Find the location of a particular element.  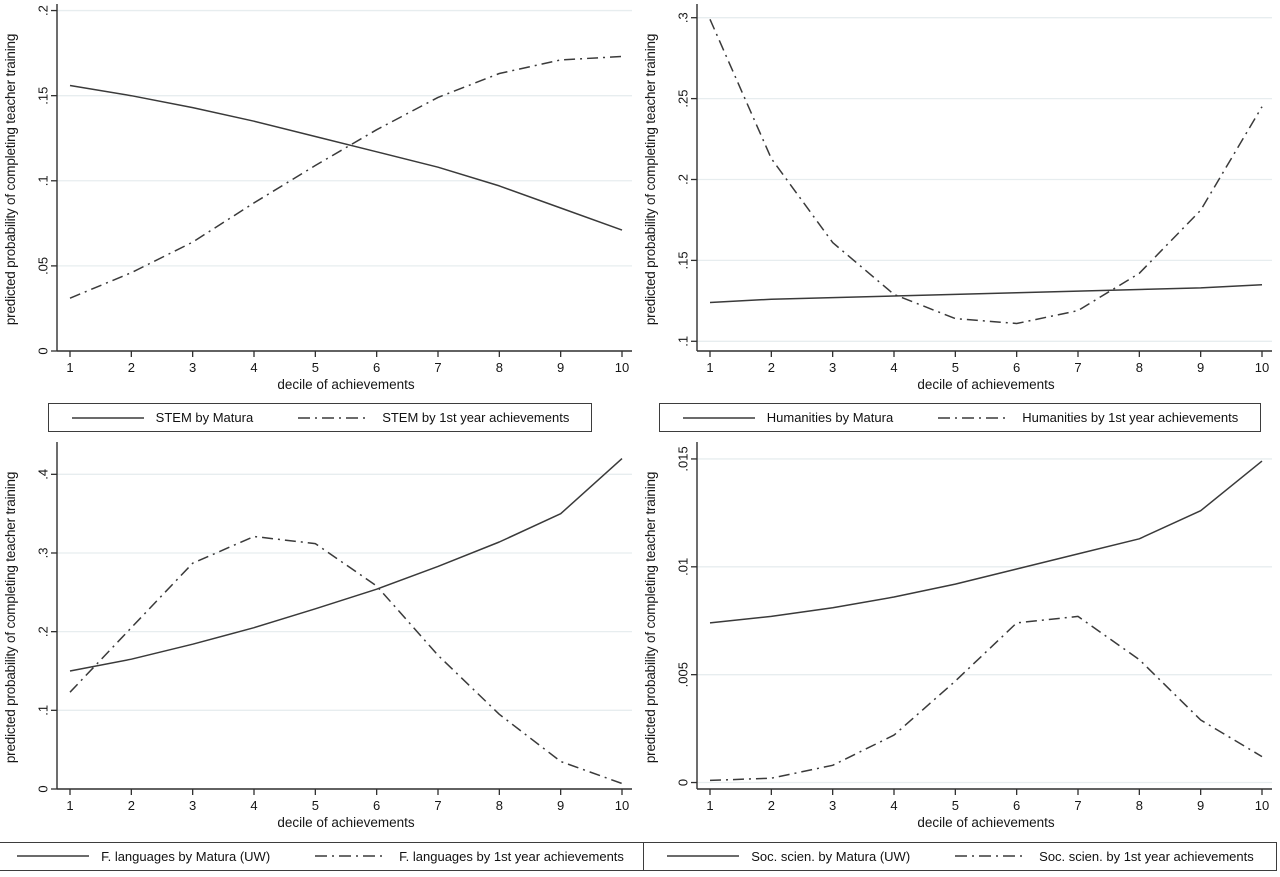

y-tick-label: .015 is located at coordinates (682, 458).